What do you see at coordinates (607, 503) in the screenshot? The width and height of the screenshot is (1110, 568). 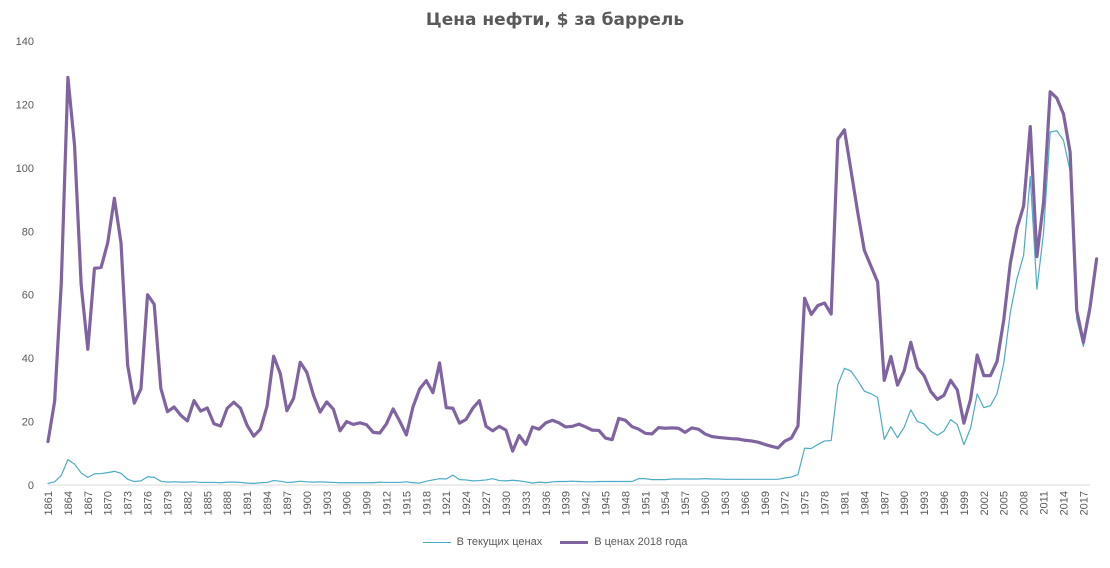 I see `x-tick-label: 1945` at bounding box center [607, 503].